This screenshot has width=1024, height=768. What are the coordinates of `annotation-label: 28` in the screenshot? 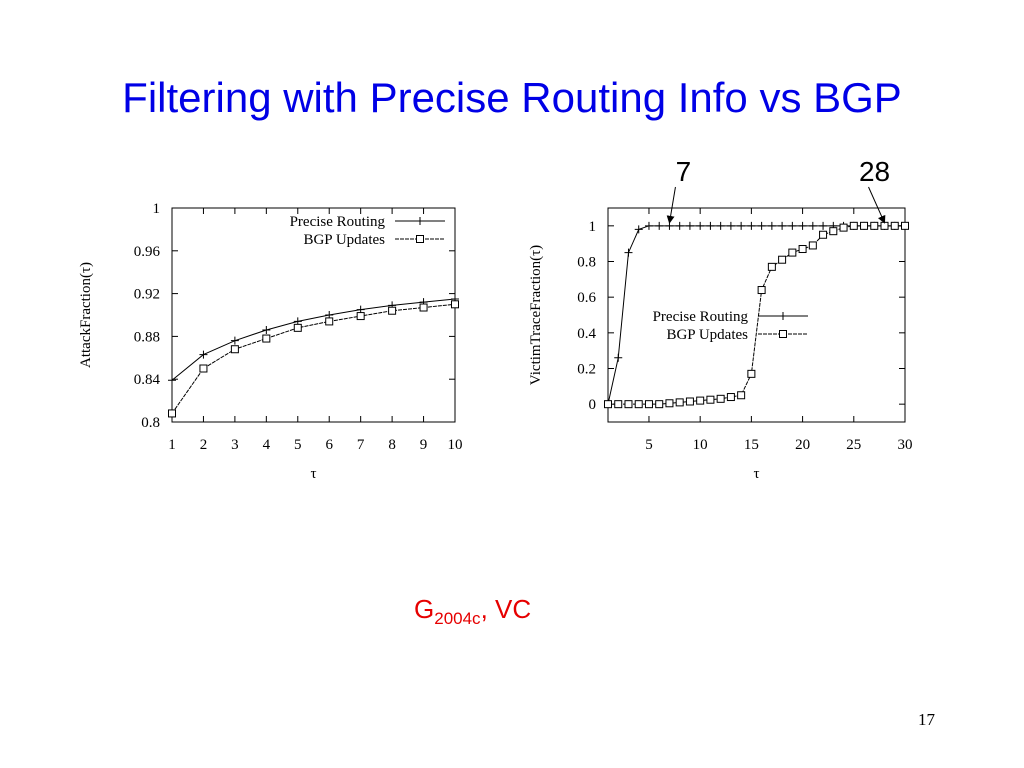 It's located at (874, 171).